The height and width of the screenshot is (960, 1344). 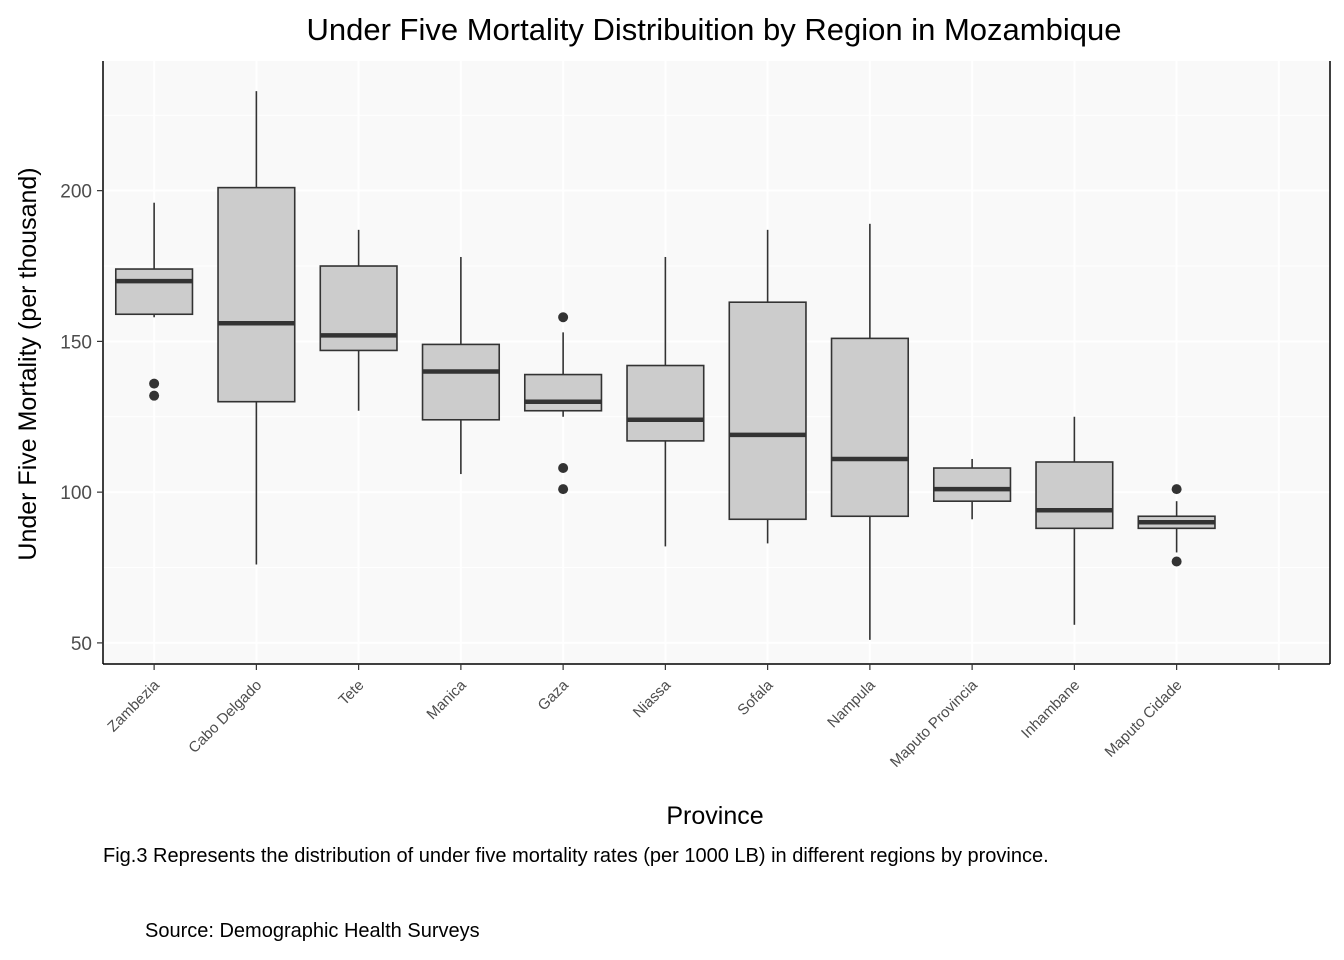 I want to click on x-tick-label: Gaza, so click(x=554, y=695).